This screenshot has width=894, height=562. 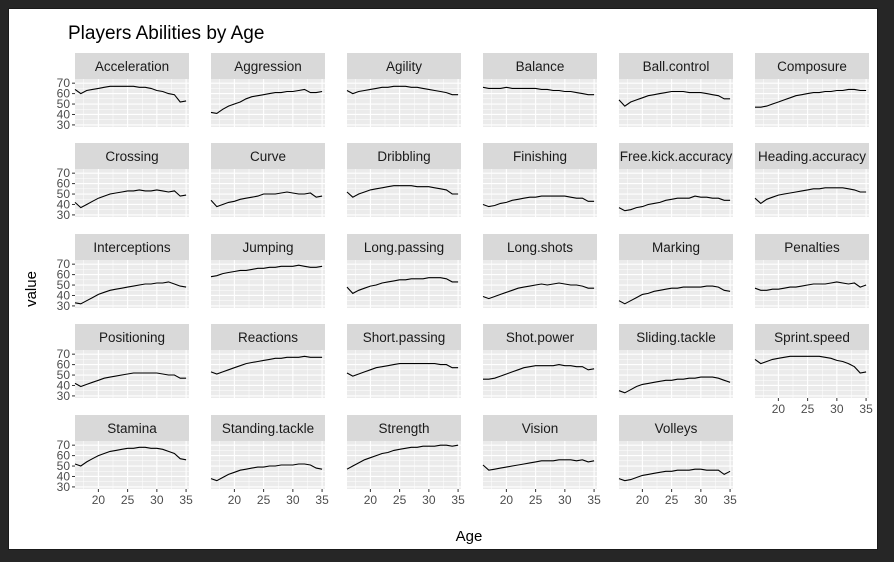 I want to click on facet-label: Reactions, so click(x=268, y=337).